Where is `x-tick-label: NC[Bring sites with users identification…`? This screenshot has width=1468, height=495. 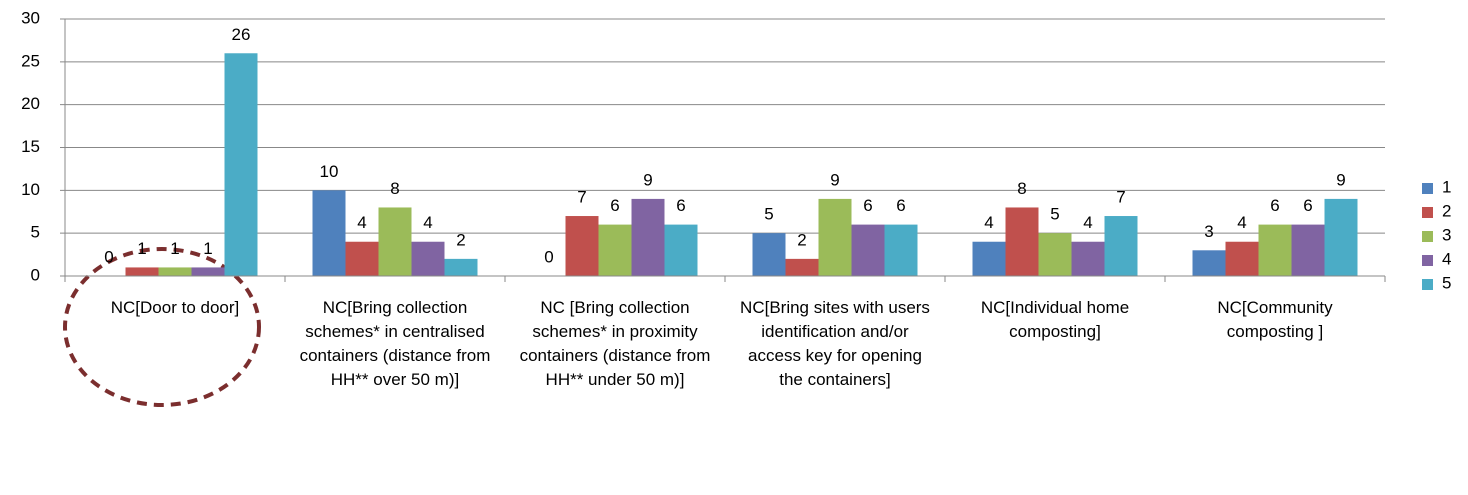
x-tick-label: NC[Bring sites with users identification… is located at coordinates (835, 343).